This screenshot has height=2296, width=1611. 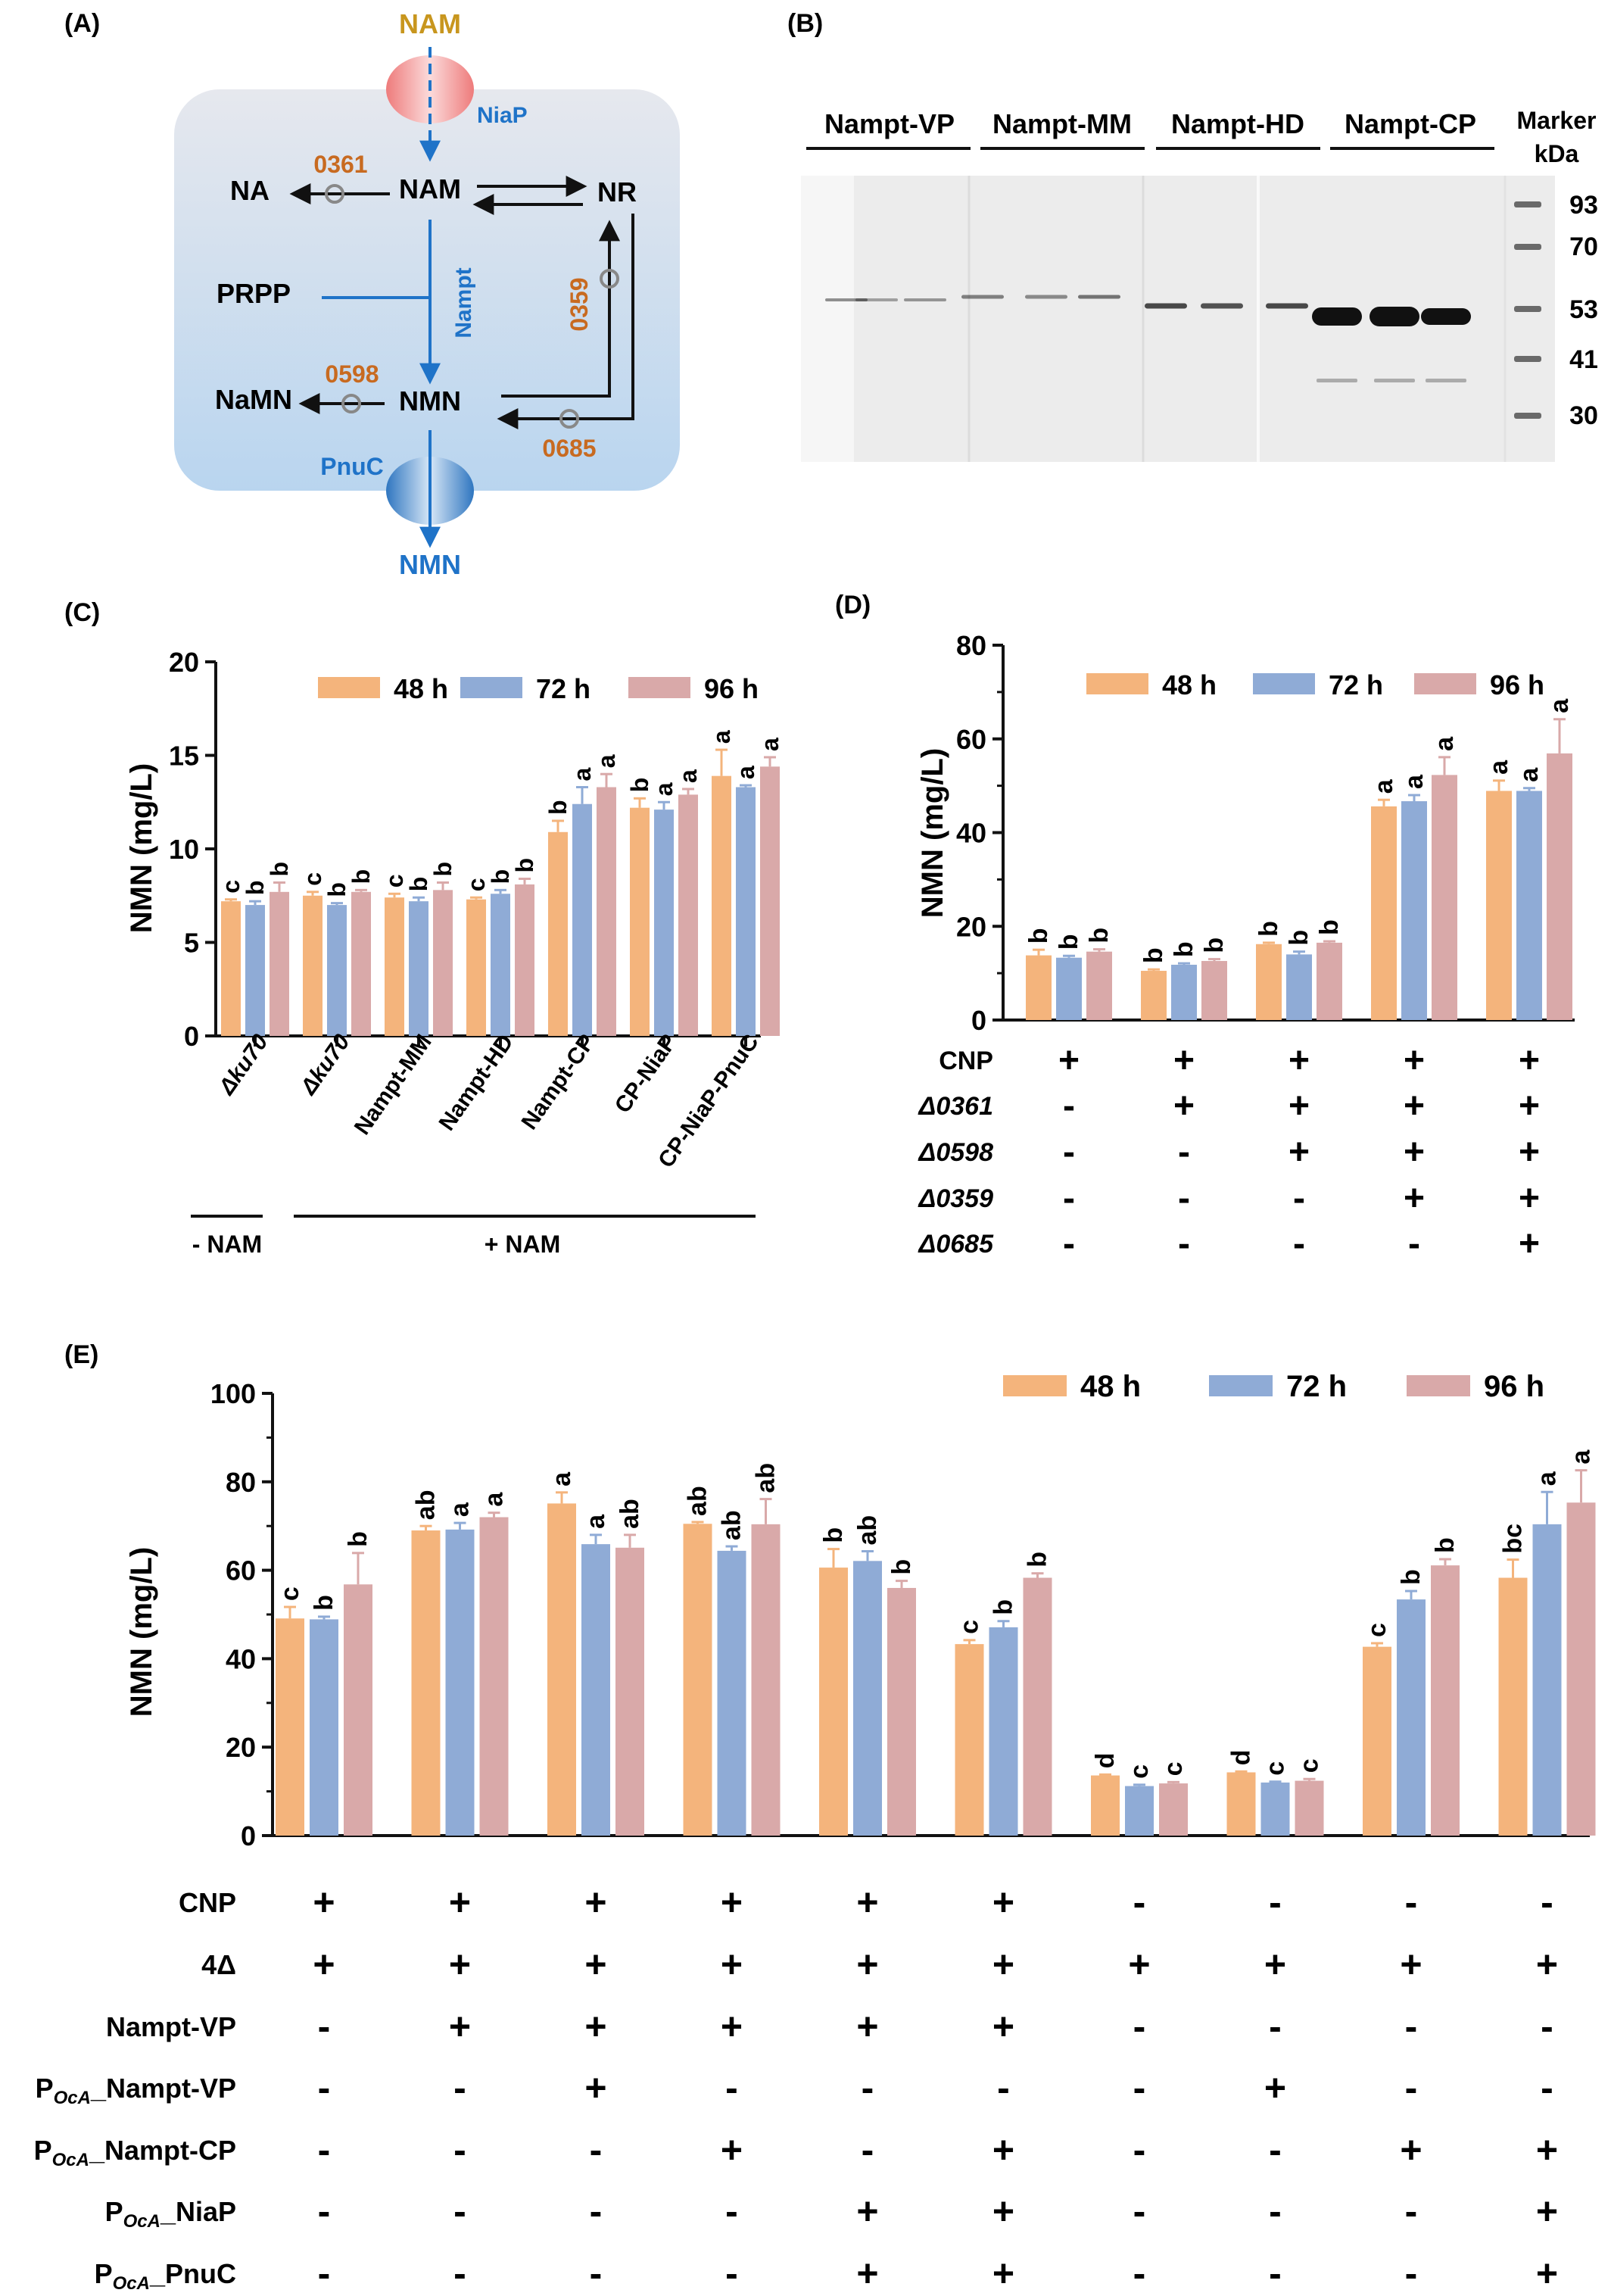 What do you see at coordinates (184, 849) in the screenshot?
I see `y-tick-label: 10` at bounding box center [184, 849].